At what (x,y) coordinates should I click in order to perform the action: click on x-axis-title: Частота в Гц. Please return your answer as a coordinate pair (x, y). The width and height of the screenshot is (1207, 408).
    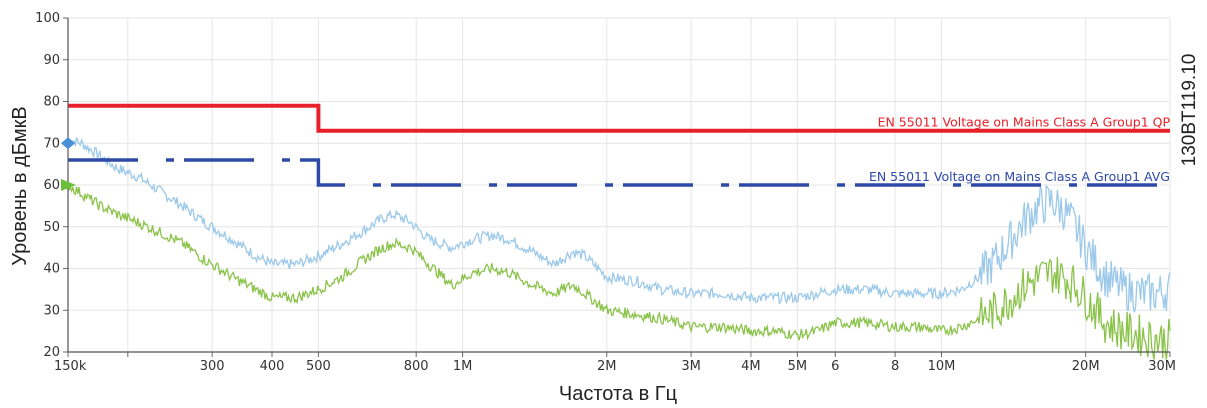
    Looking at the image, I should click on (618, 394).